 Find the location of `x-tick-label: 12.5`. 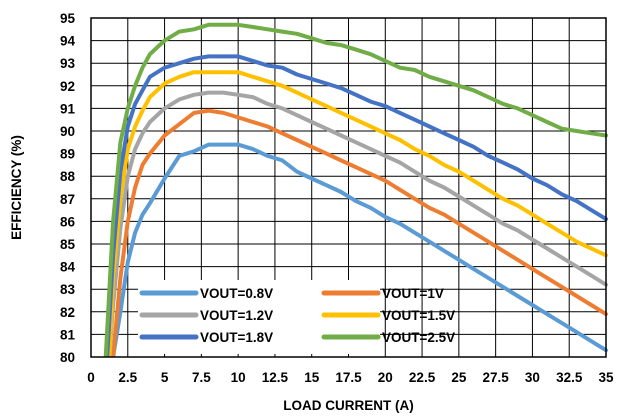

x-tick-label: 12.5 is located at coordinates (275, 377).